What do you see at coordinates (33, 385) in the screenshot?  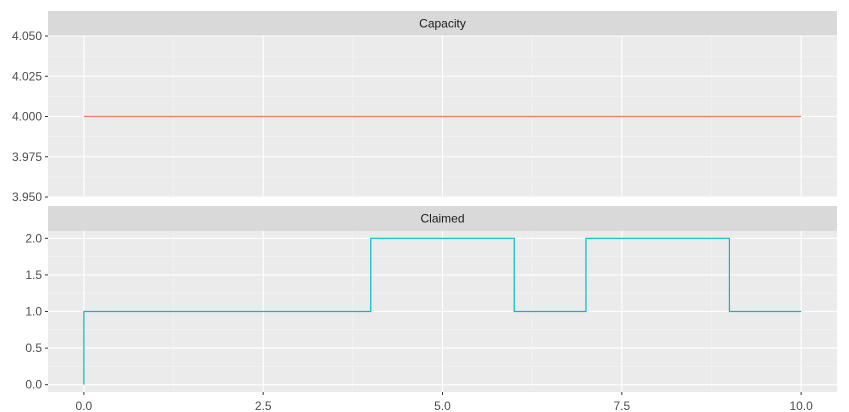 I see `y-tick-label: 0.0` at bounding box center [33, 385].